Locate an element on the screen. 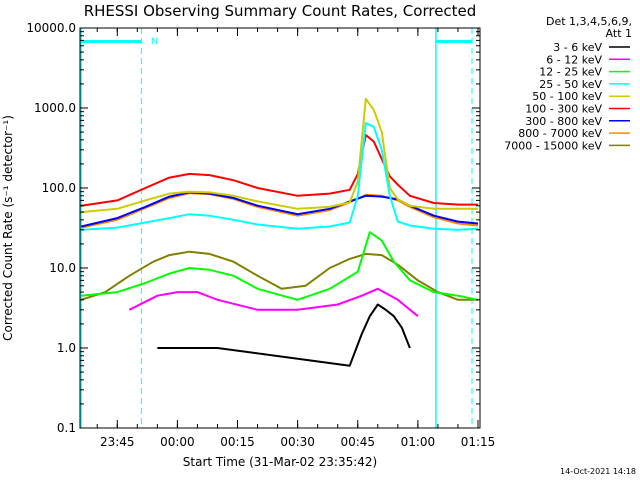  series-line-6-12-kev is located at coordinates (273, 302).